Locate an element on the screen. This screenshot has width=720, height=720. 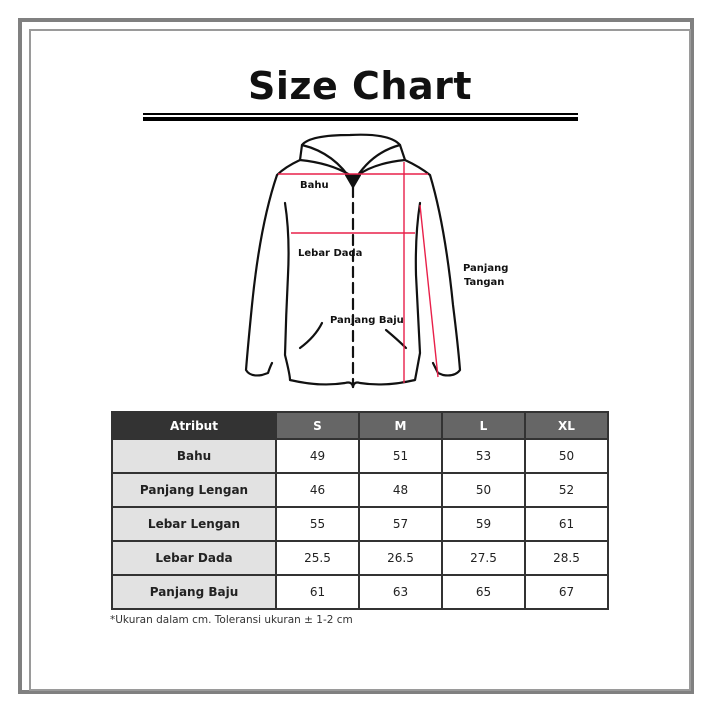
label-lebar-dada: Lebar Dada is located at coordinates (330, 253).